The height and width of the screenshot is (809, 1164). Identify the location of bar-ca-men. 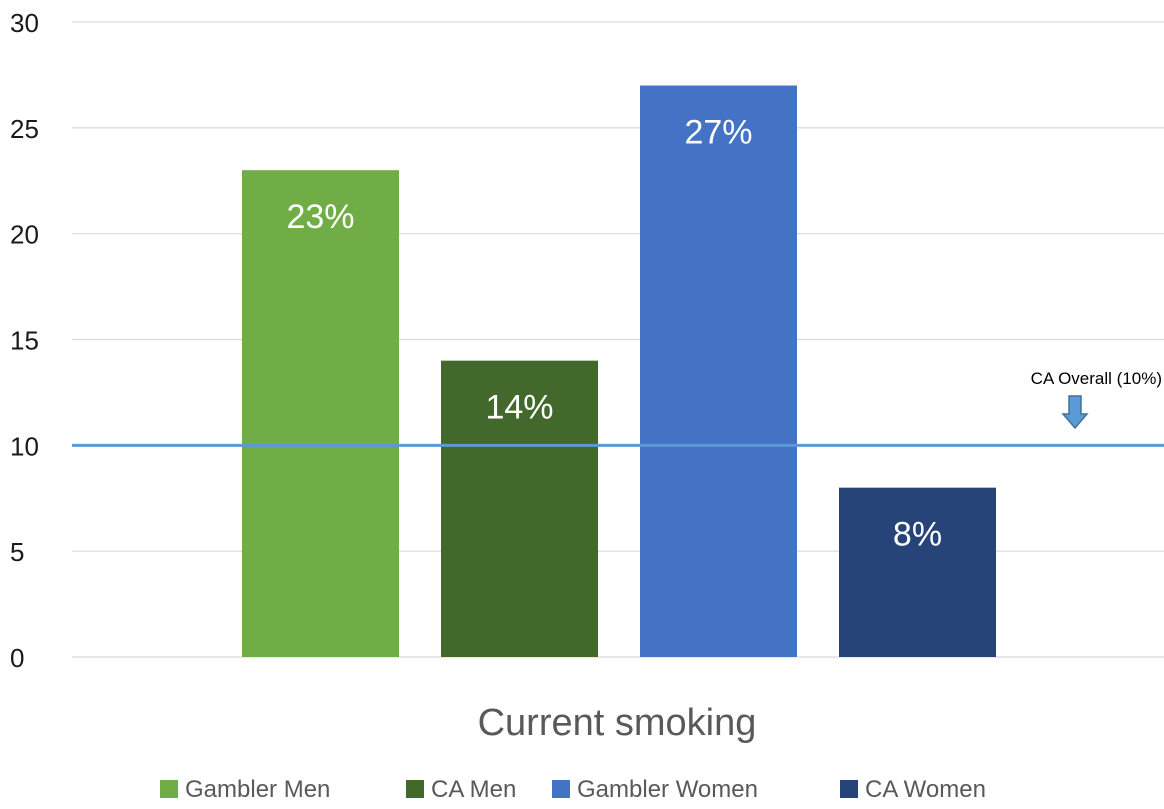
(519, 508).